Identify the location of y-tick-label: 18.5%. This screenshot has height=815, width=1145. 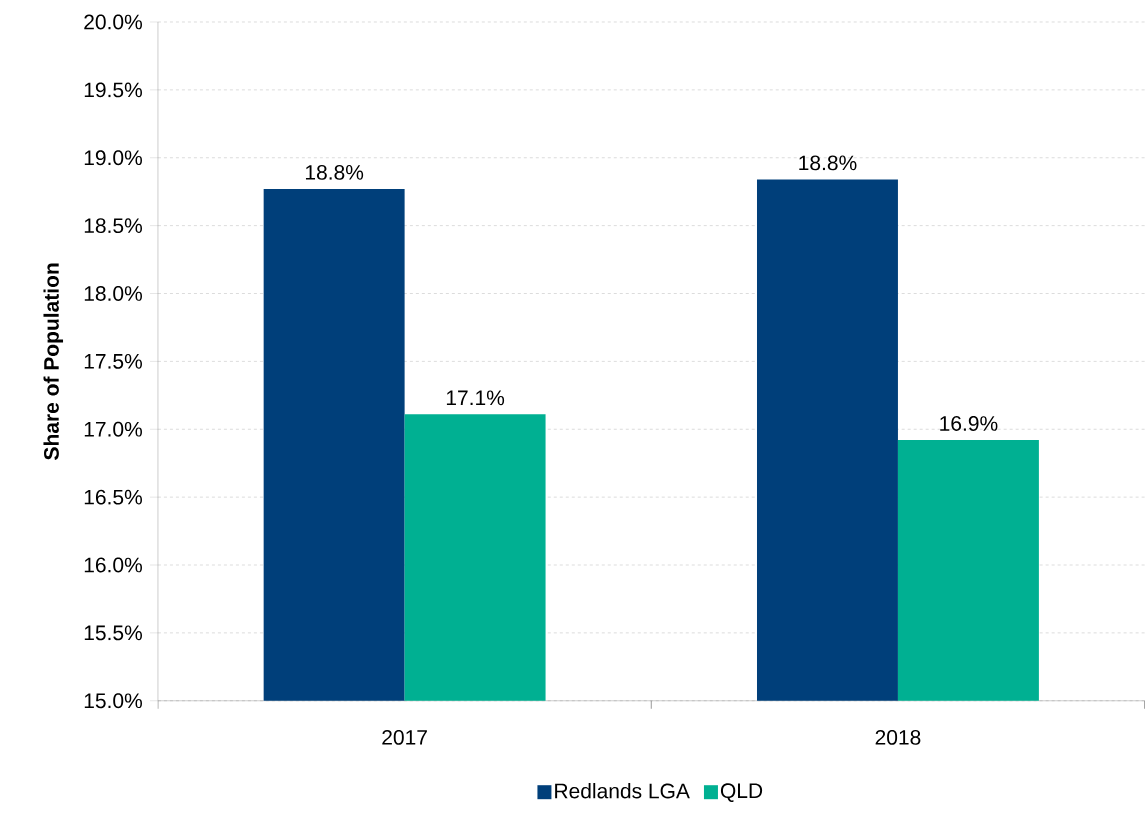
(113, 226).